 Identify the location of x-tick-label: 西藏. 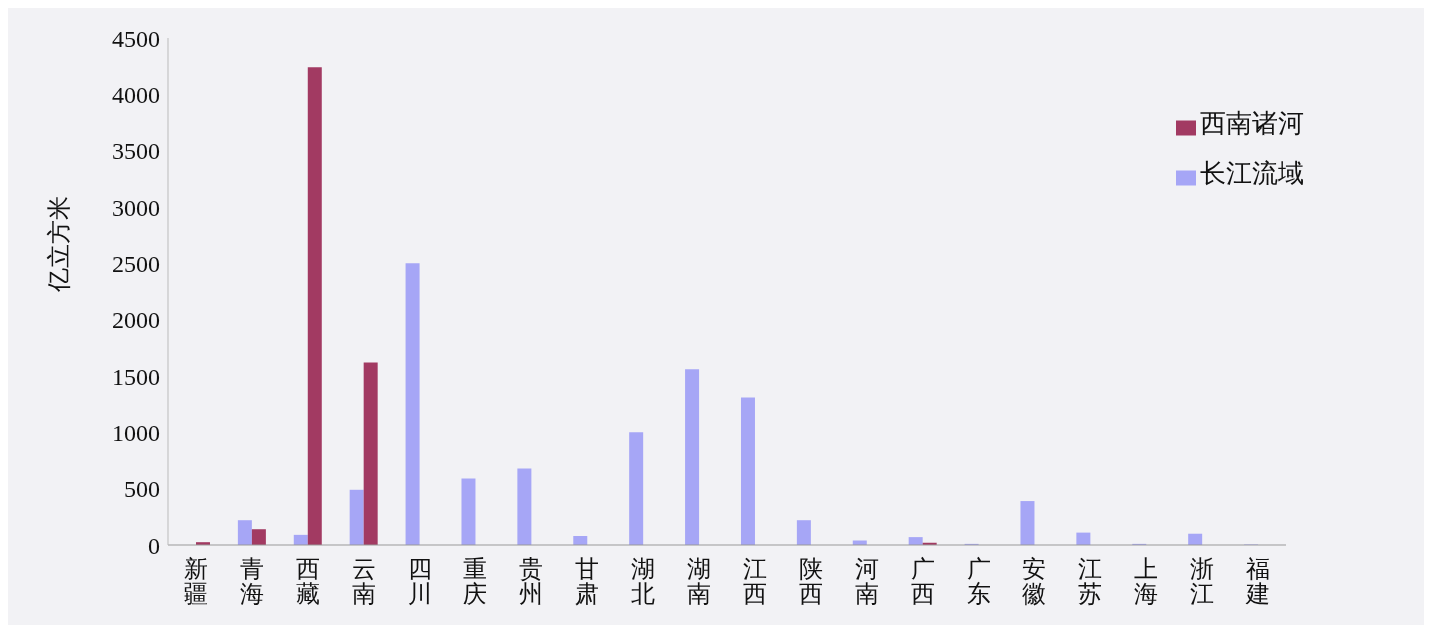
(307, 581).